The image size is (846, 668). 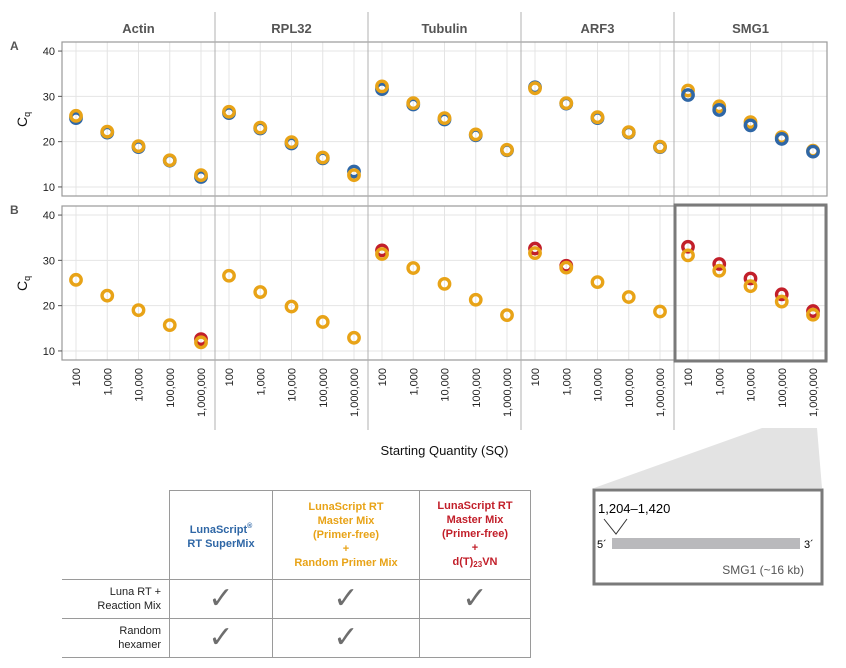 I want to click on highlight-box, so click(x=750, y=283).